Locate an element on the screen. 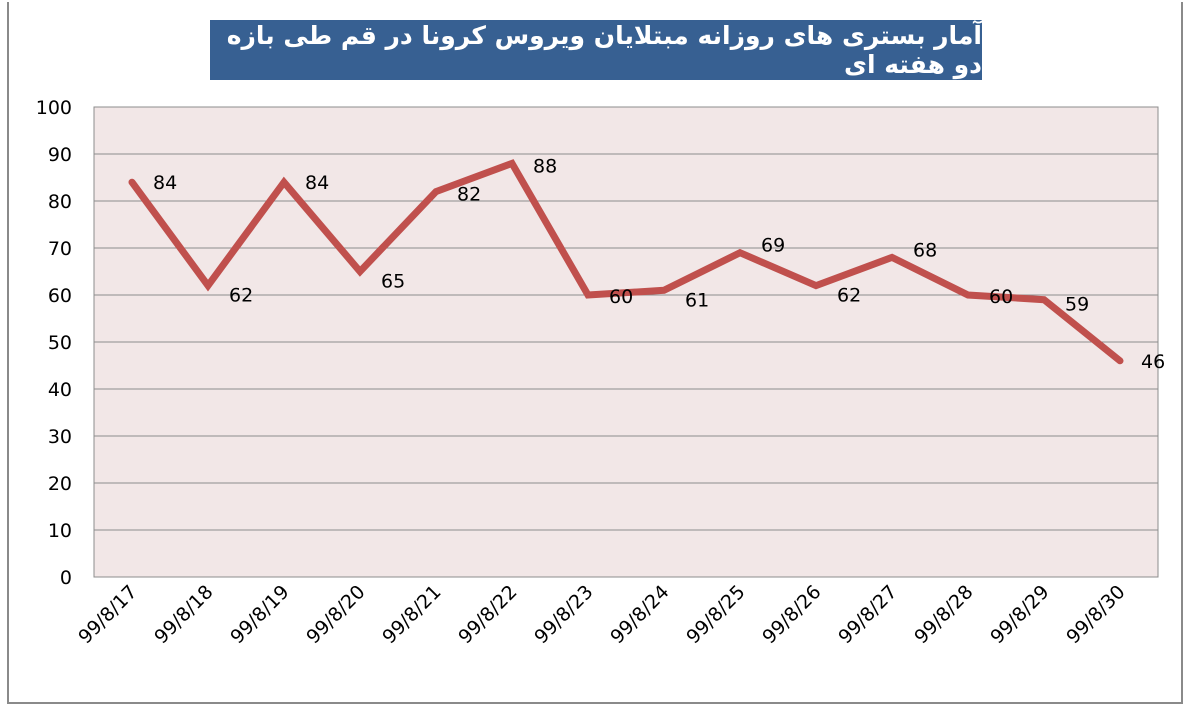 The width and height of the screenshot is (1189, 708). x-tick-label: 99/8/17 is located at coordinates (107, 614).